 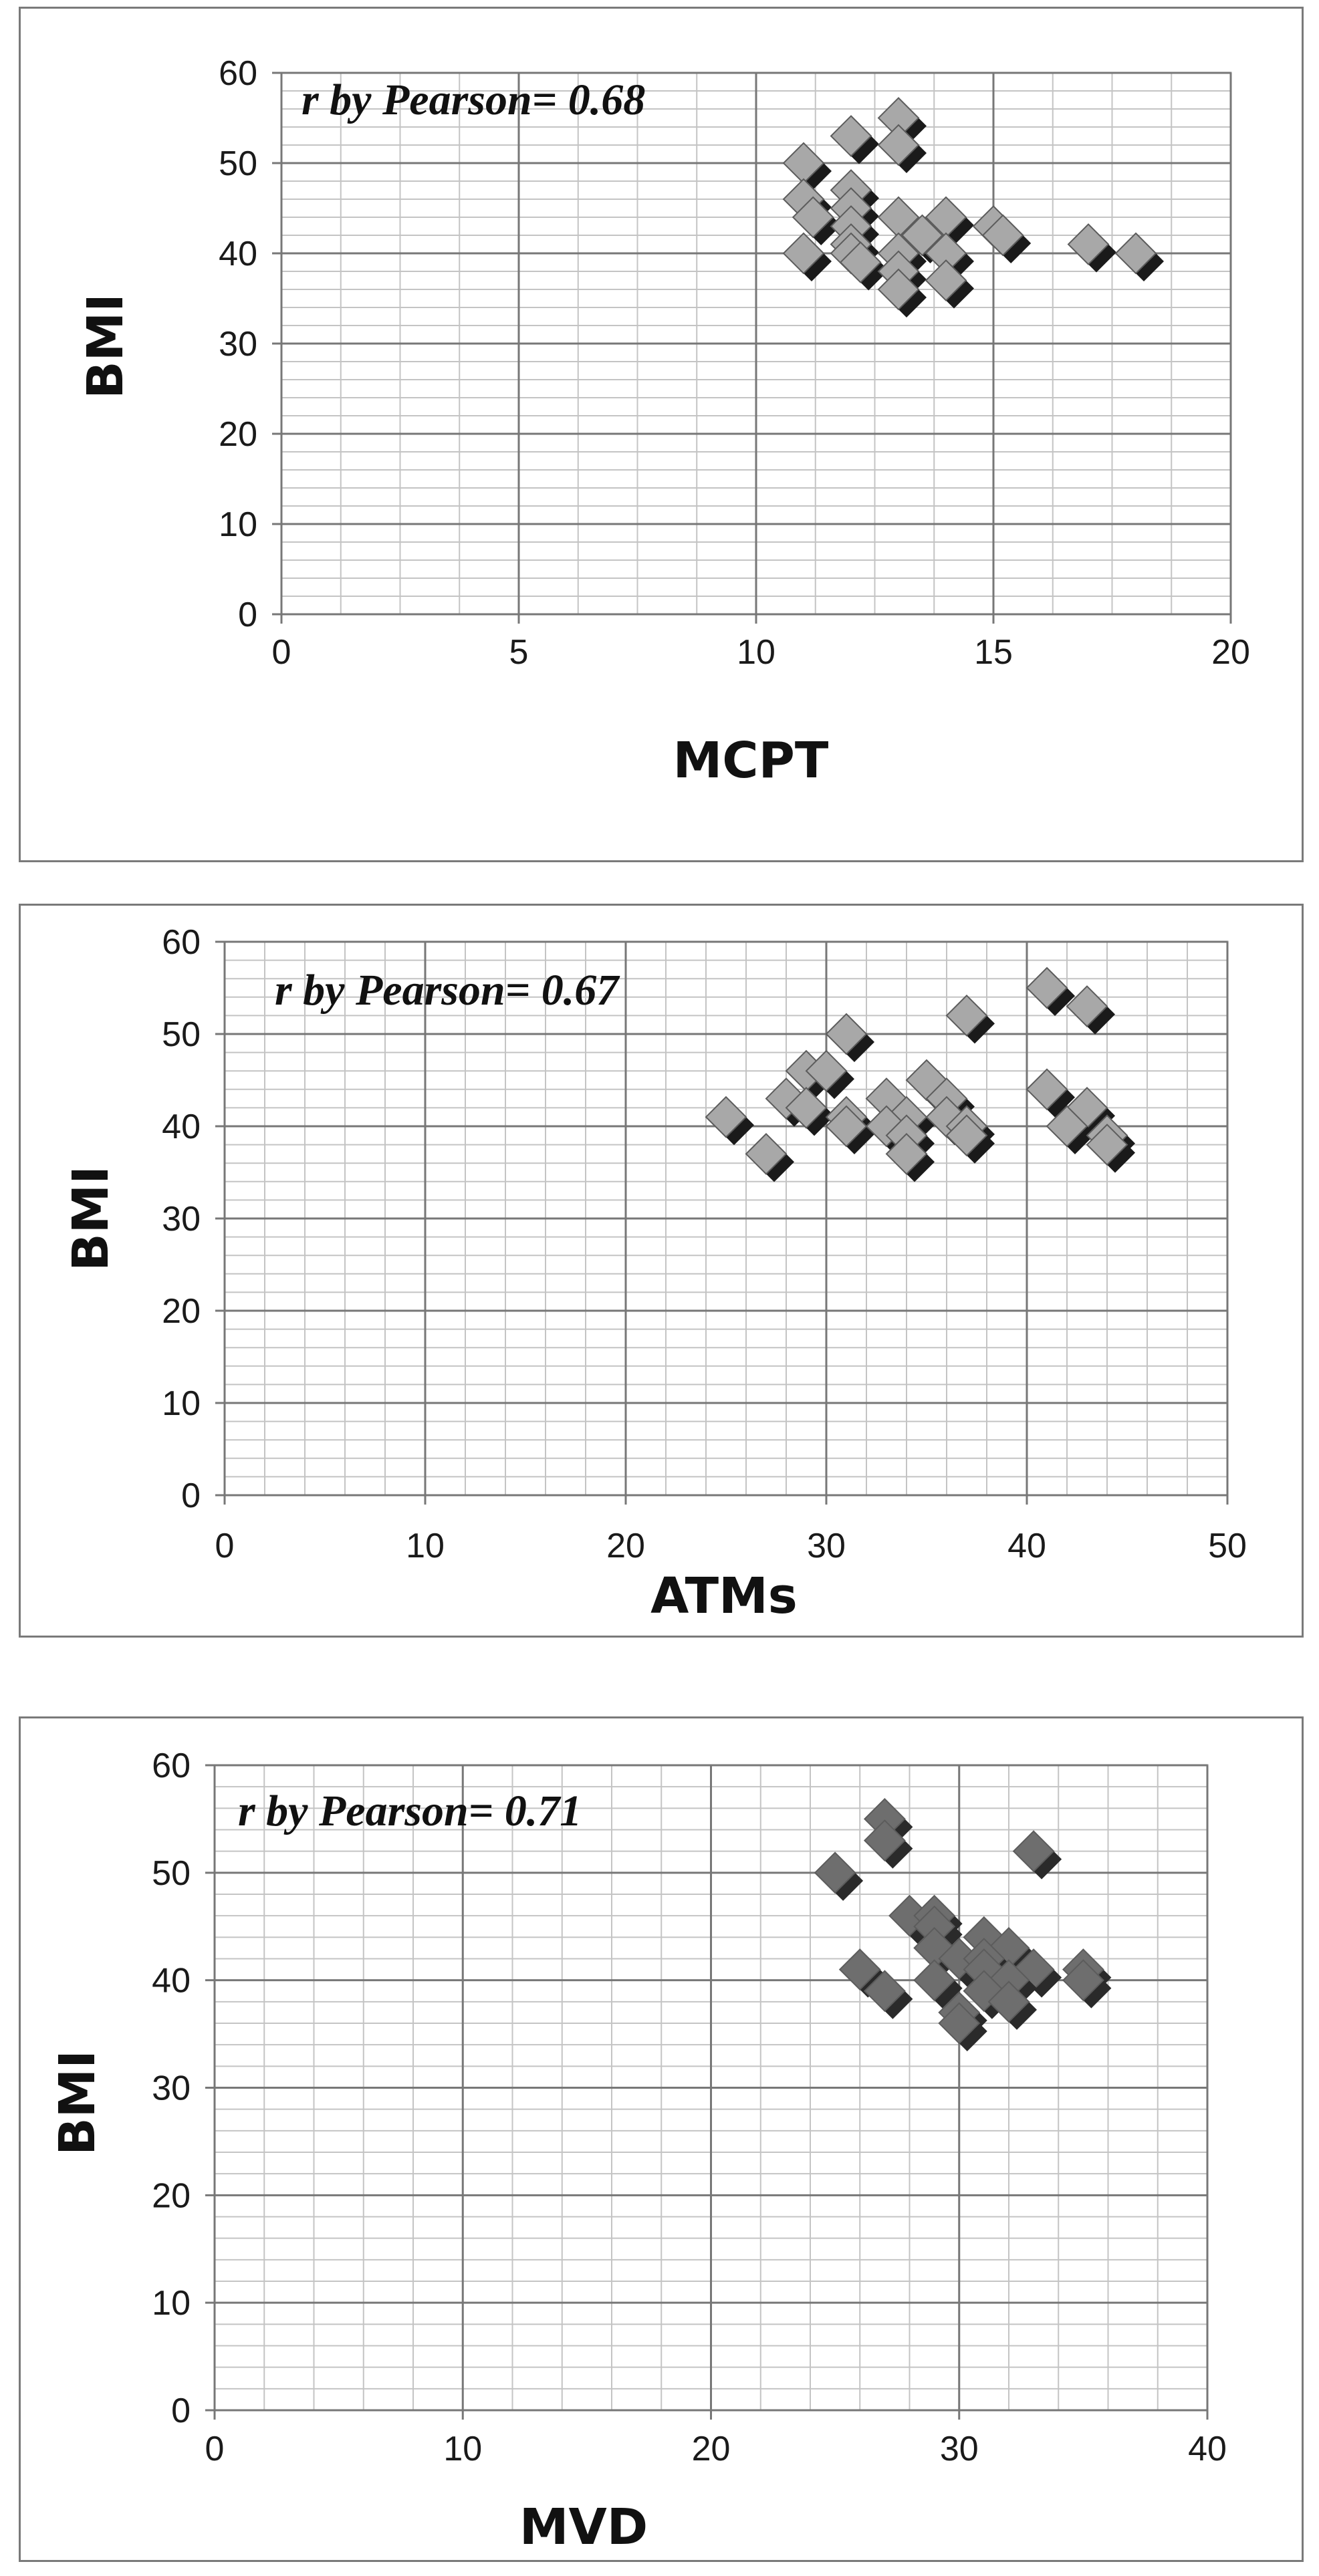 I want to click on y-tick-label: 40, so click(x=181, y=1127).